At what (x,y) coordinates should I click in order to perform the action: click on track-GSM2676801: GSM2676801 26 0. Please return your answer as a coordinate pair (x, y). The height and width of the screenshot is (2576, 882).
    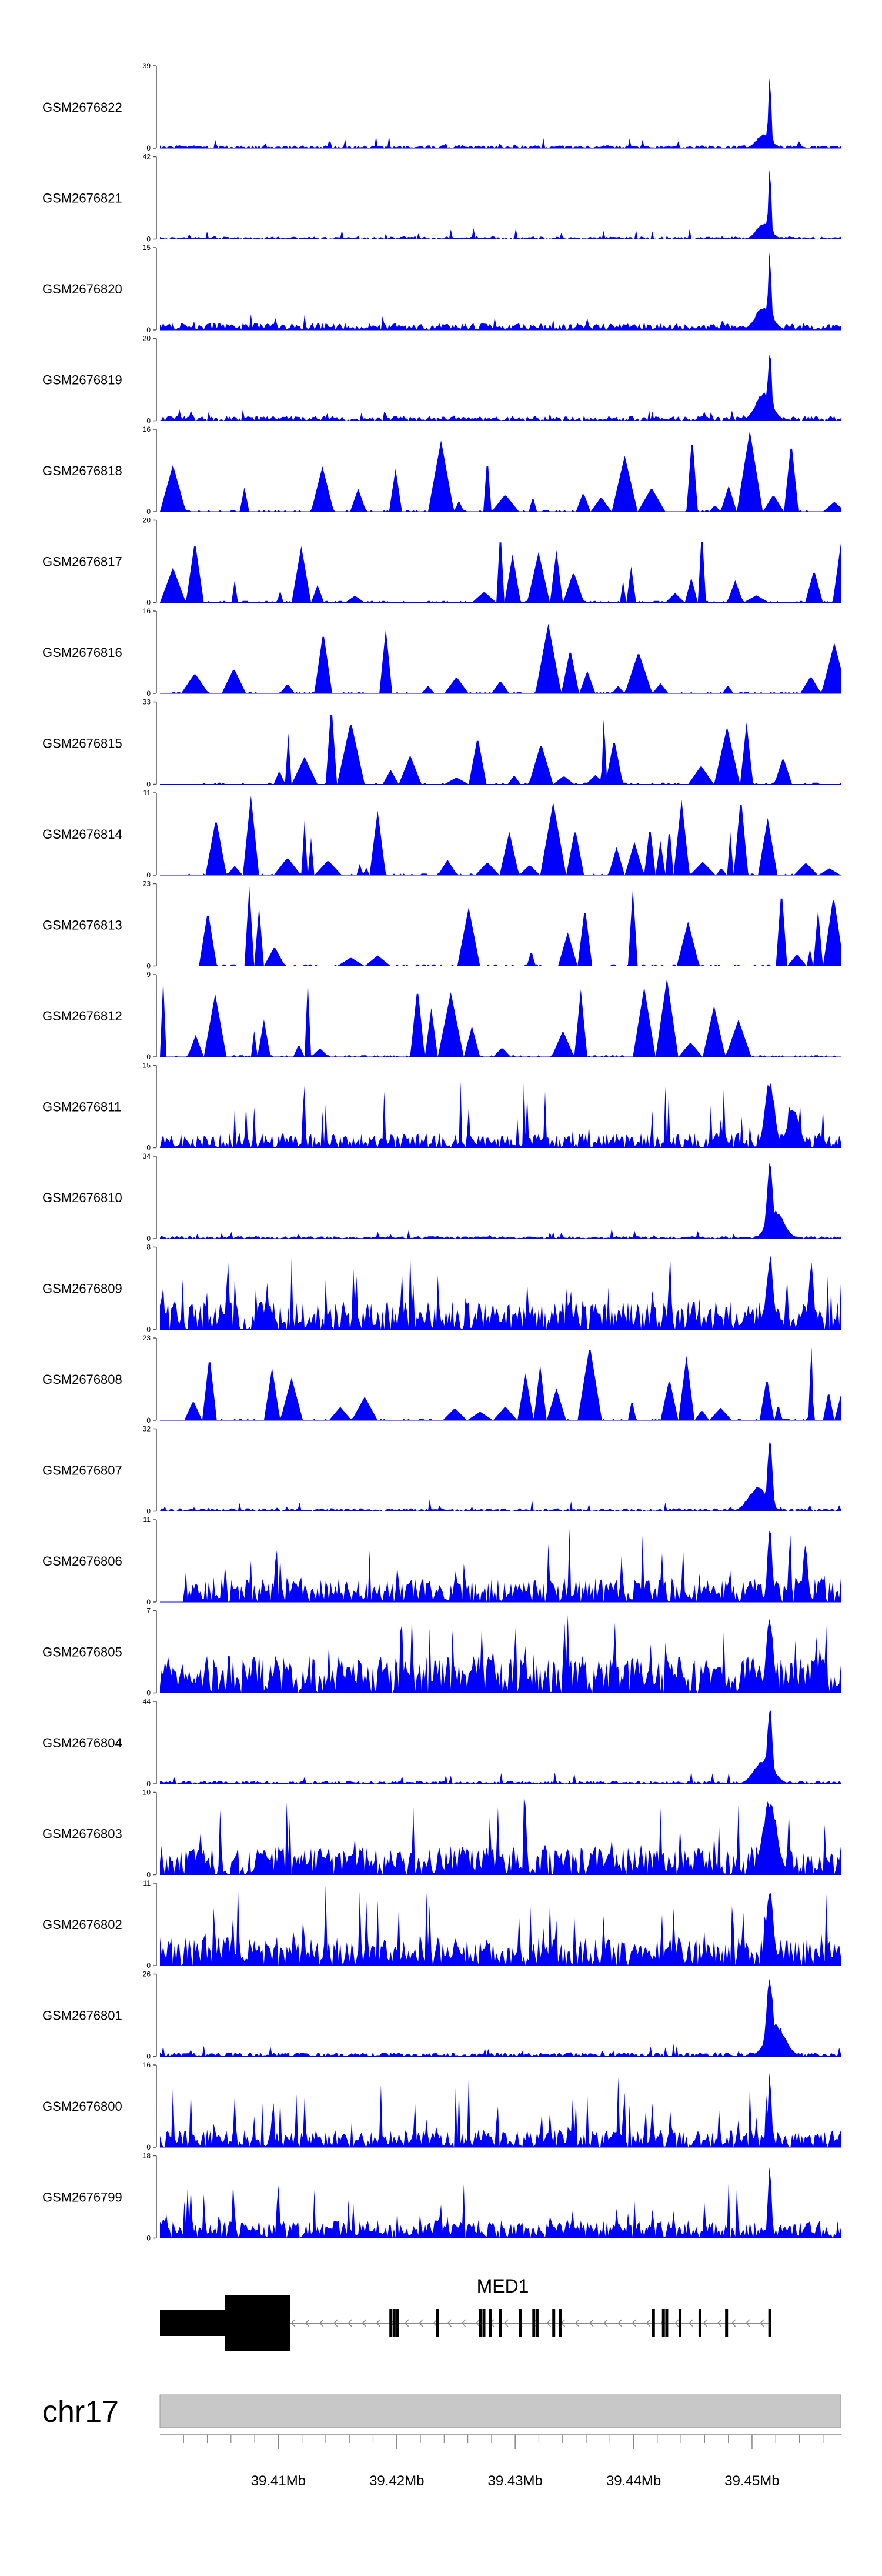
    Looking at the image, I should click on (441, 2015).